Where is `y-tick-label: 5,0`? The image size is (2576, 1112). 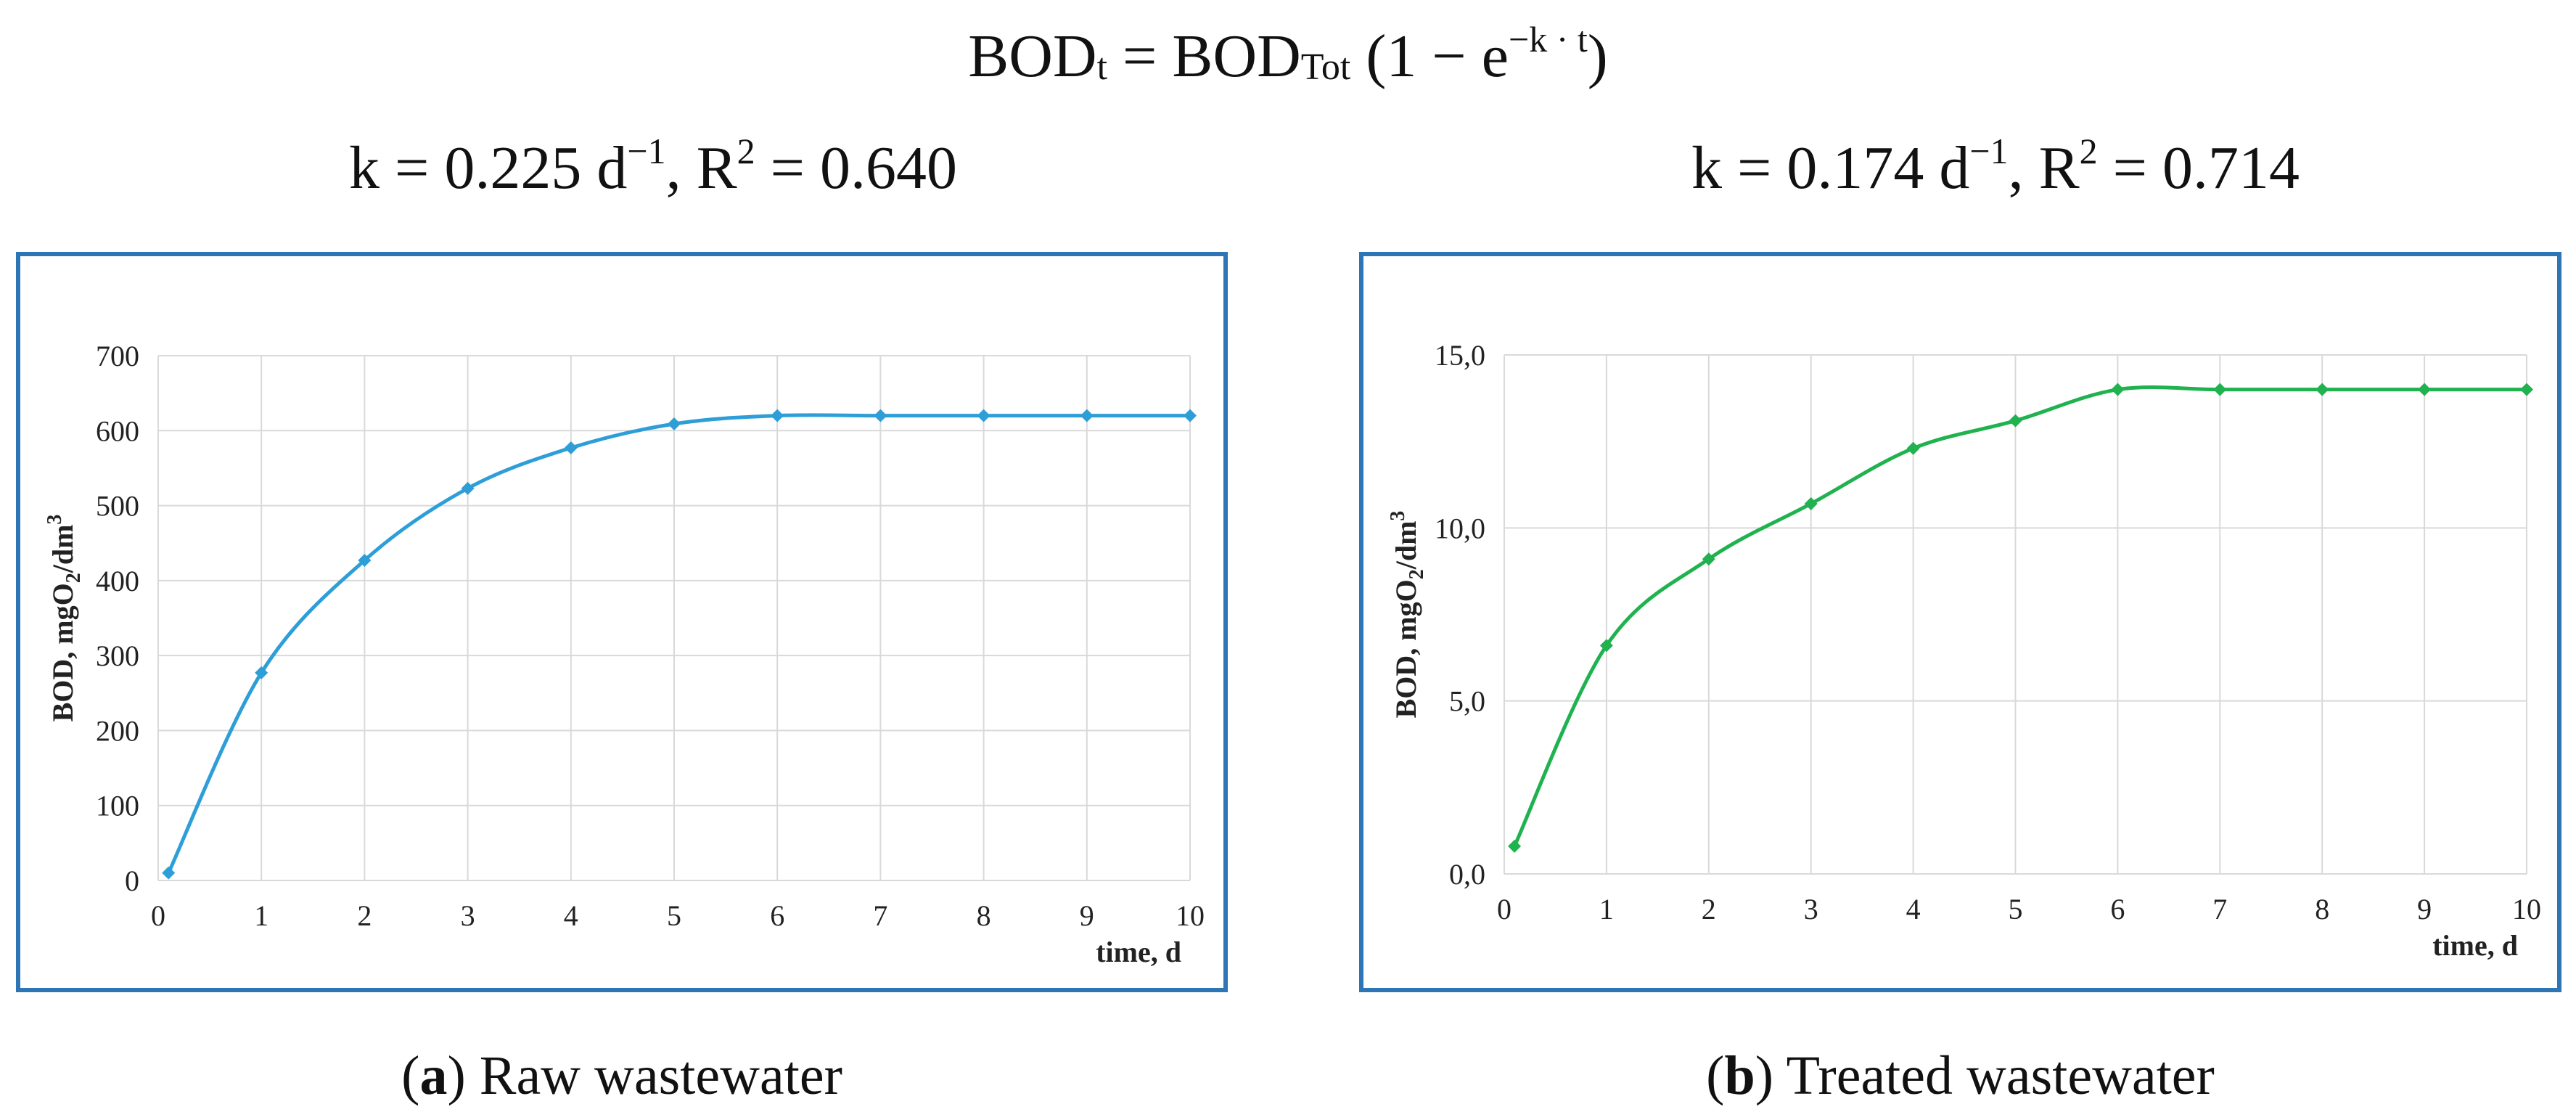
y-tick-label: 5,0 is located at coordinates (1467, 701).